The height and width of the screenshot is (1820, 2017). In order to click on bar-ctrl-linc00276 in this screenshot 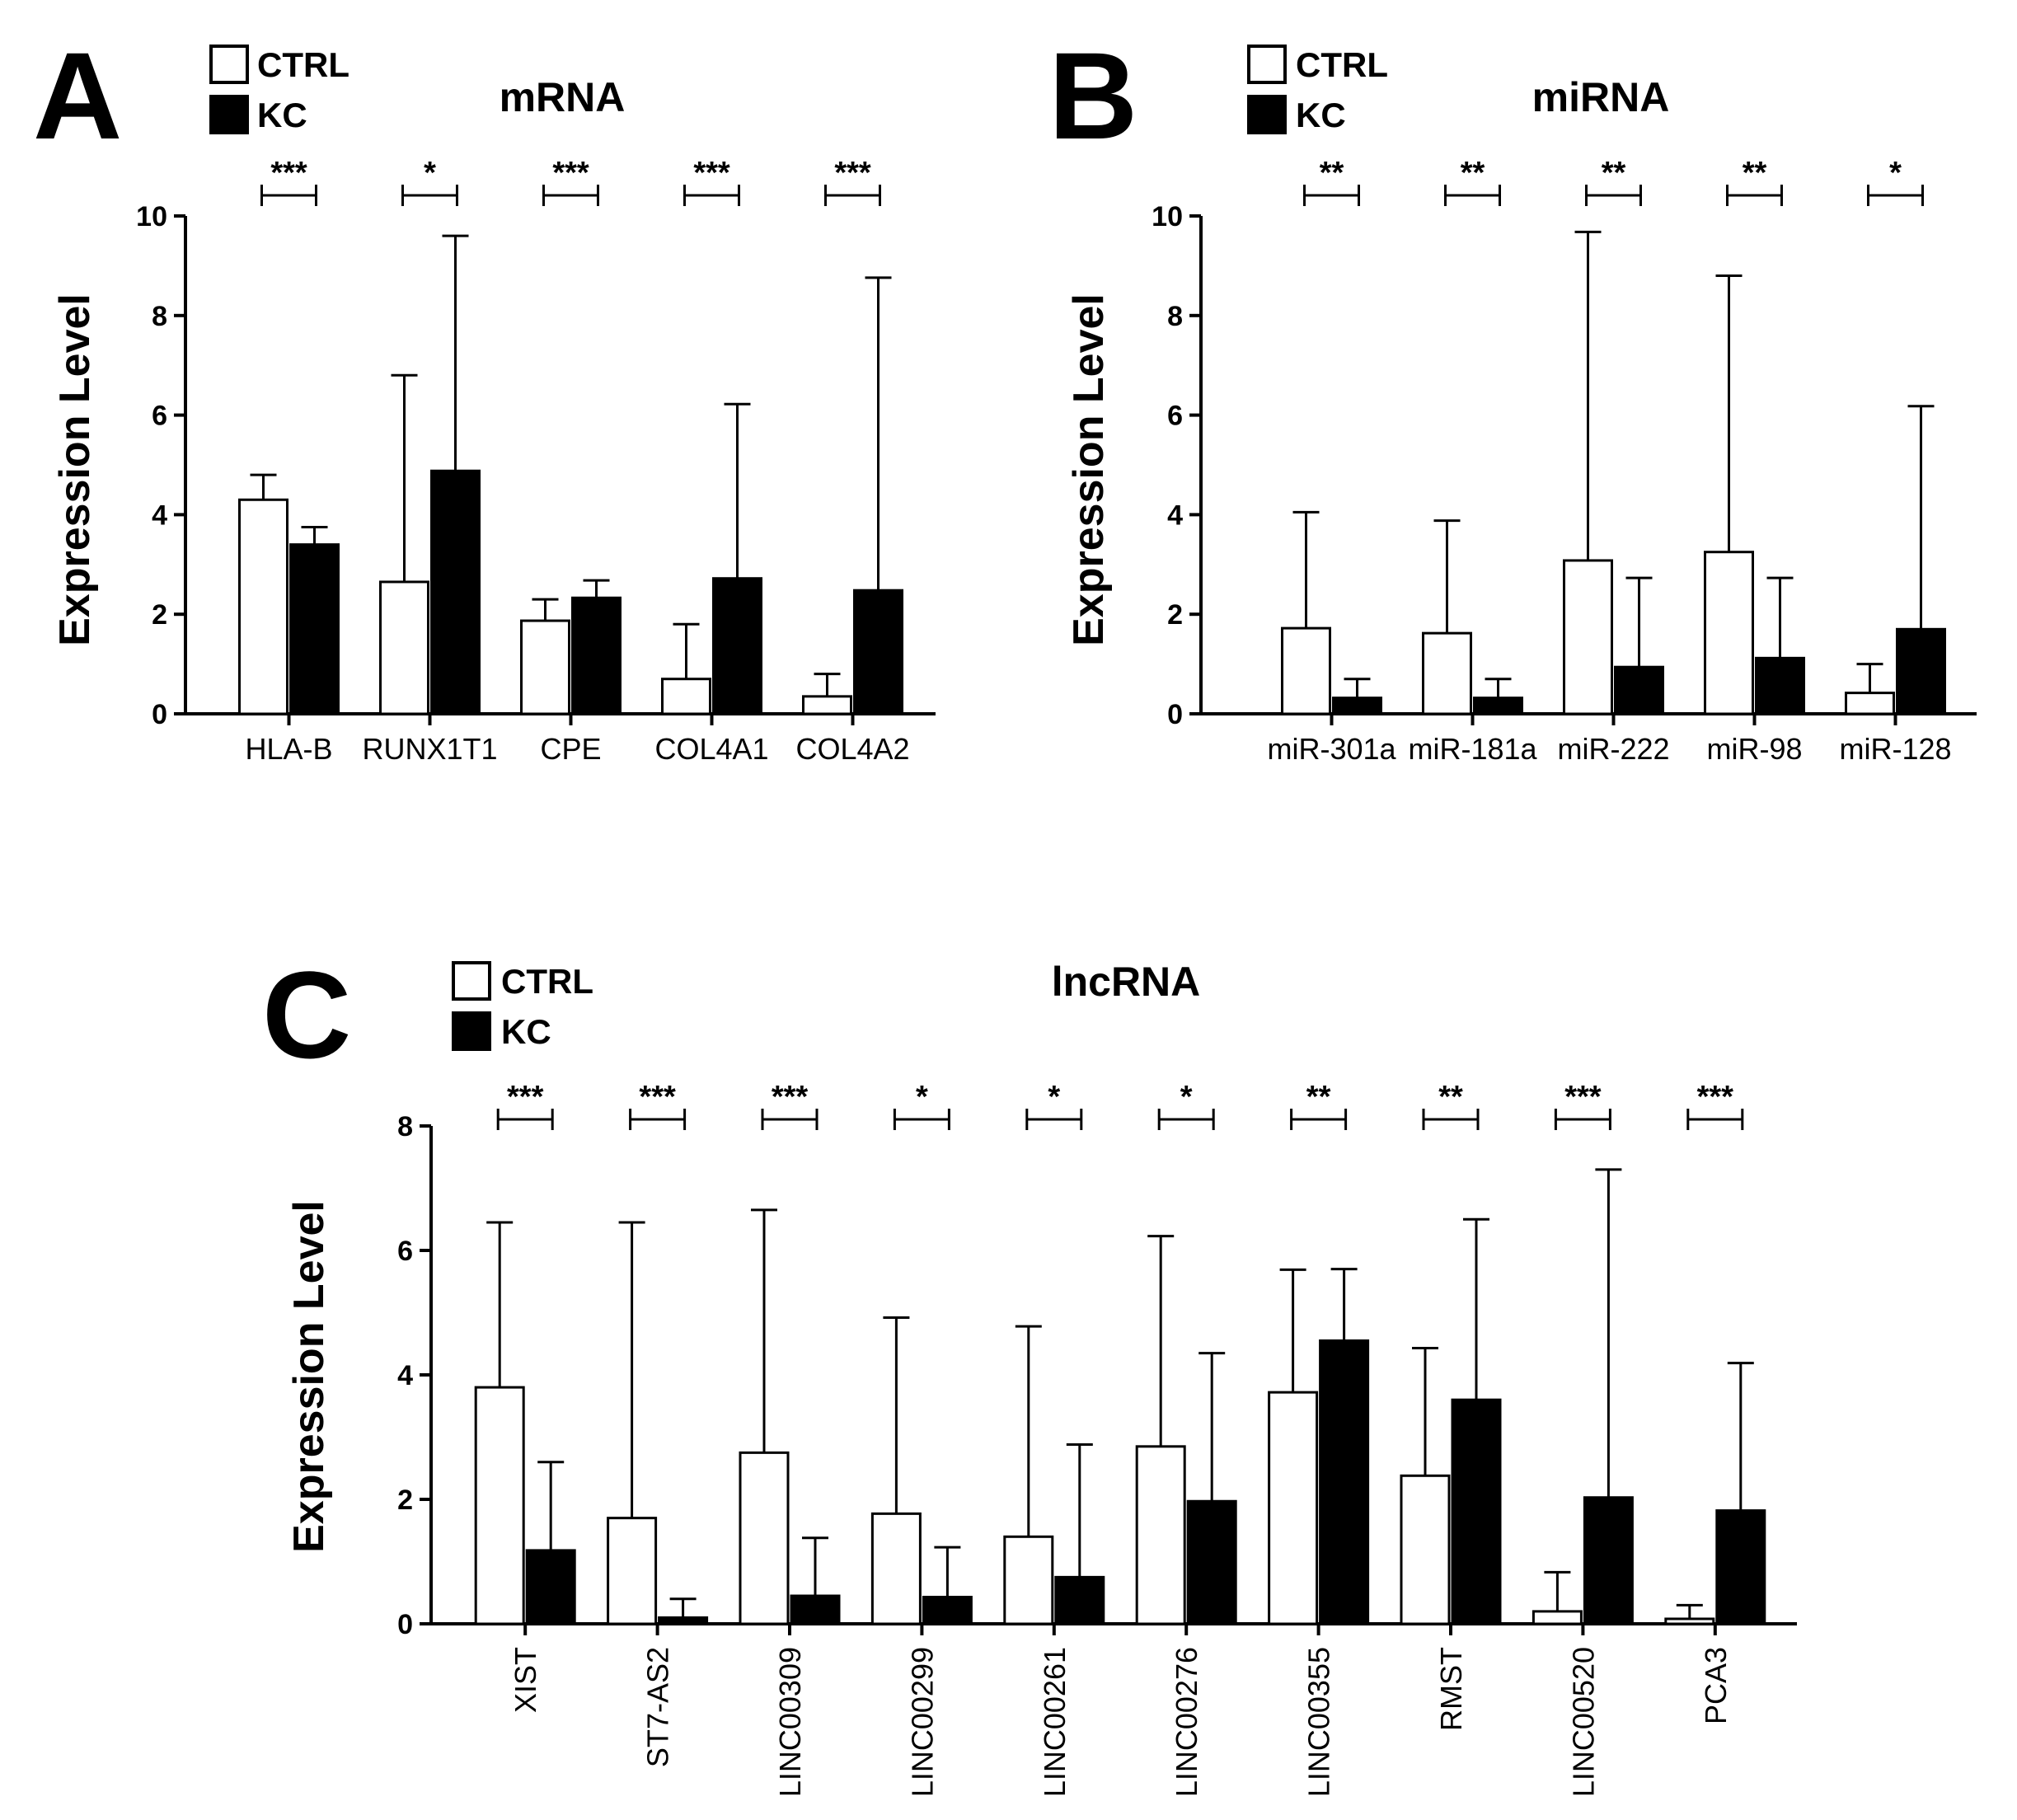, I will do `click(1160, 1535)`.